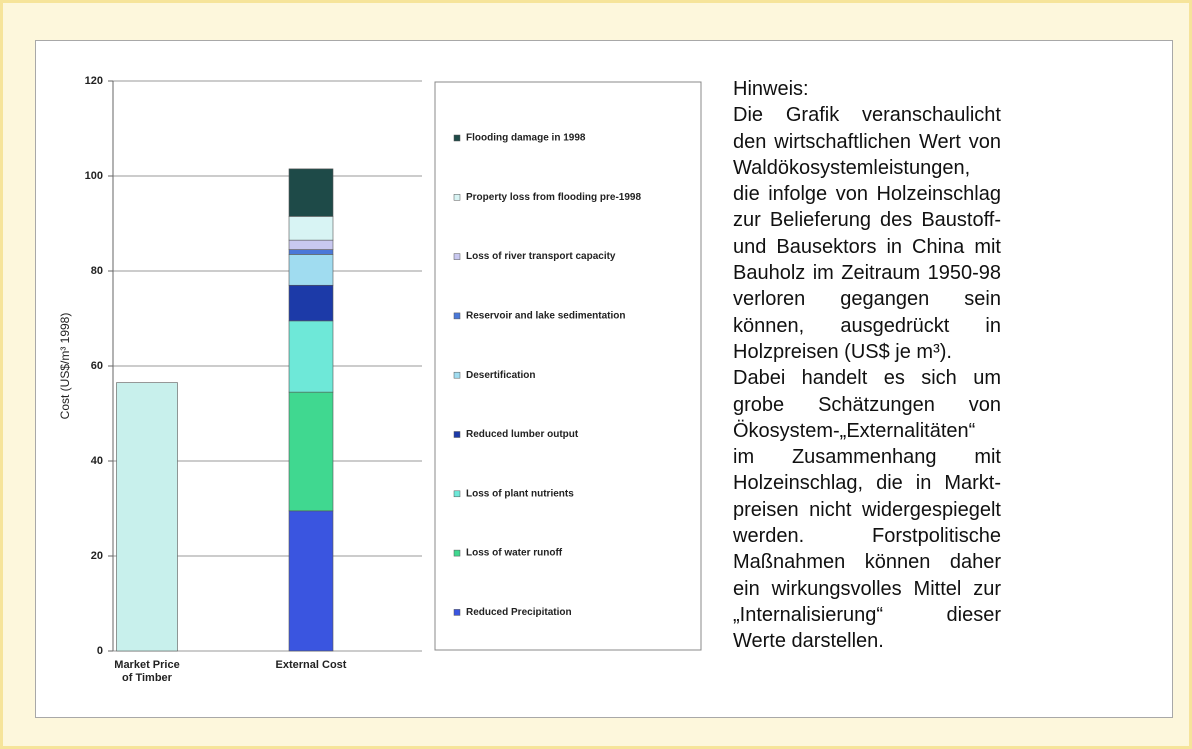 This screenshot has width=1192, height=749. I want to click on y-tick-label: 20, so click(97, 556).